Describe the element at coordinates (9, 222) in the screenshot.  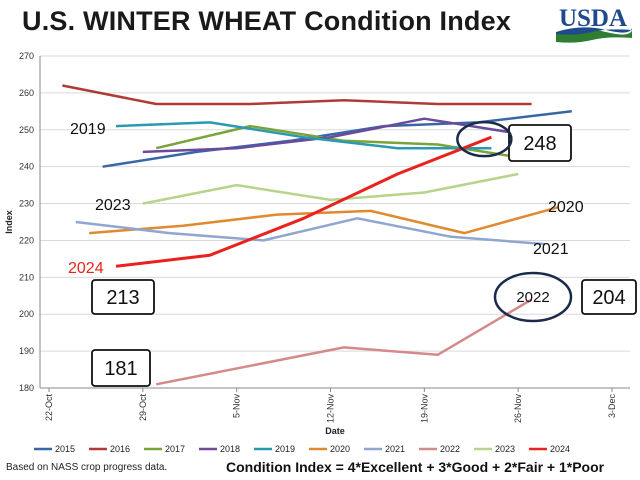
I see `y-axis-label: Index` at that location.